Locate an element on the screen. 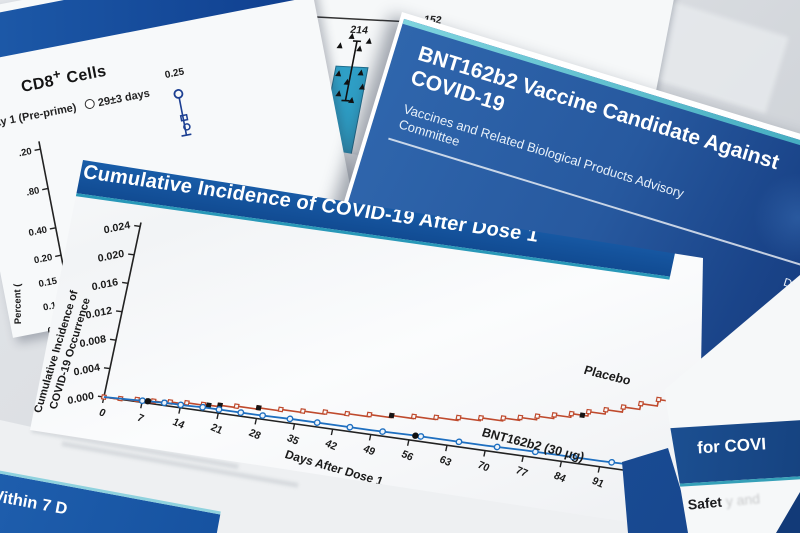 This screenshot has height=533, width=800. svg-text: 0.004 is located at coordinates (87, 370).